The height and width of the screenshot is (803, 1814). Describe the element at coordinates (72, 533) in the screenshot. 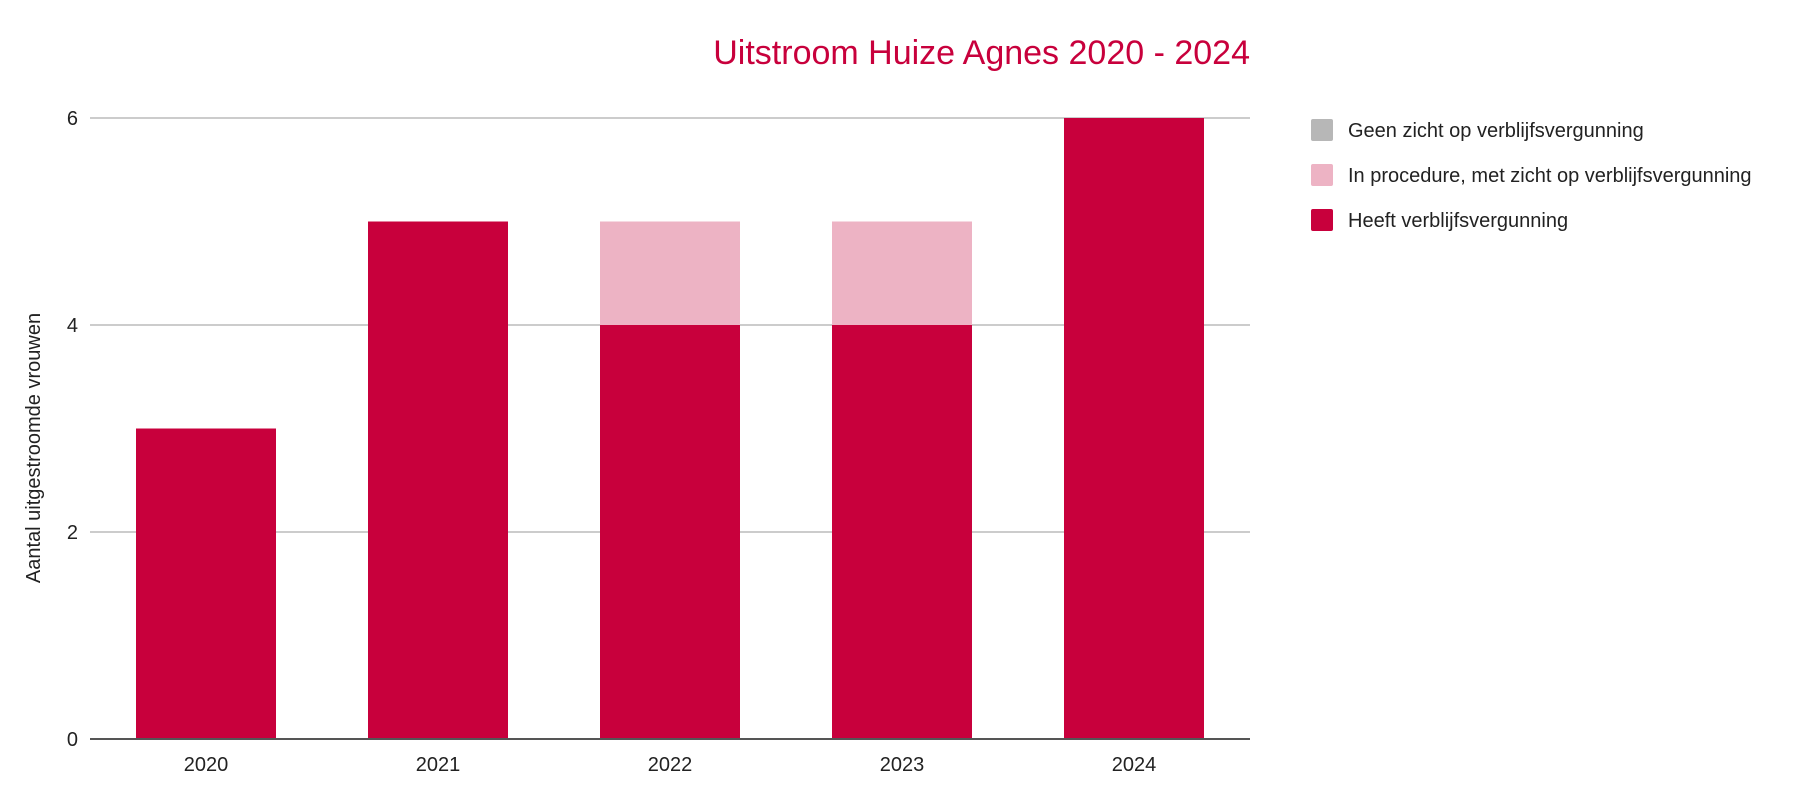

I see `y-tick-label: 2` at that location.